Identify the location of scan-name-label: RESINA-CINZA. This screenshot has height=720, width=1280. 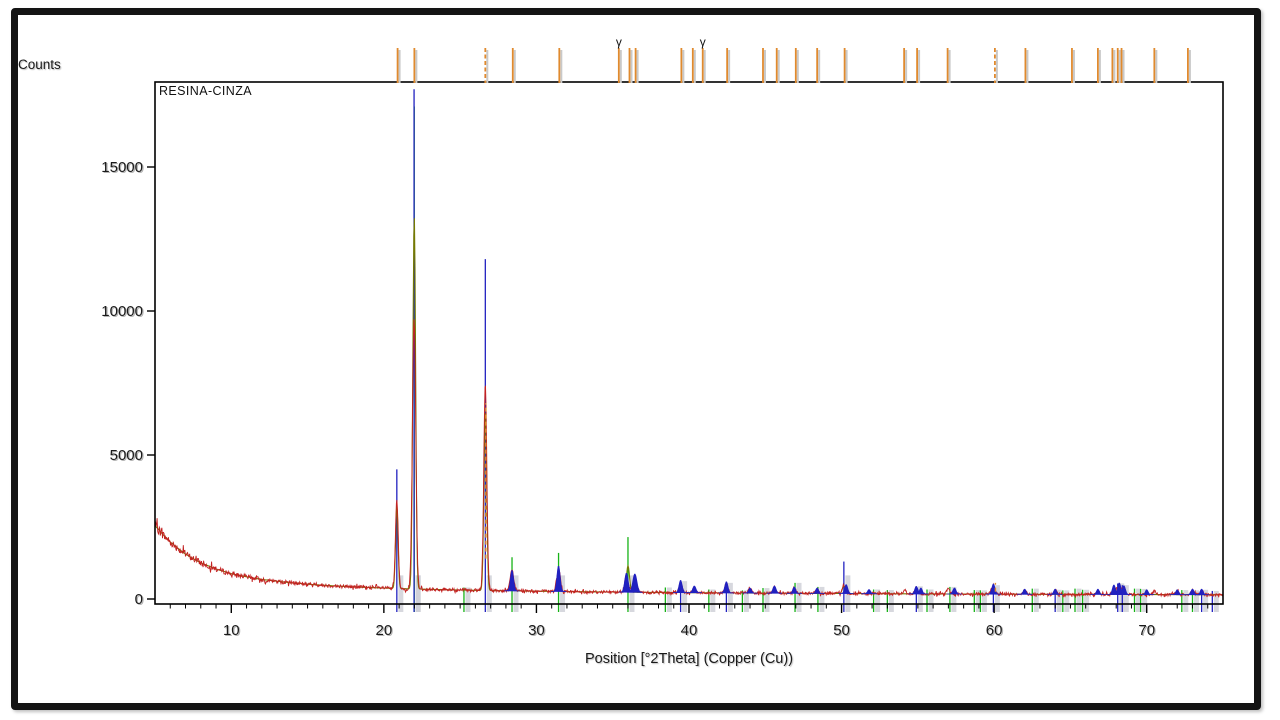
(206, 91).